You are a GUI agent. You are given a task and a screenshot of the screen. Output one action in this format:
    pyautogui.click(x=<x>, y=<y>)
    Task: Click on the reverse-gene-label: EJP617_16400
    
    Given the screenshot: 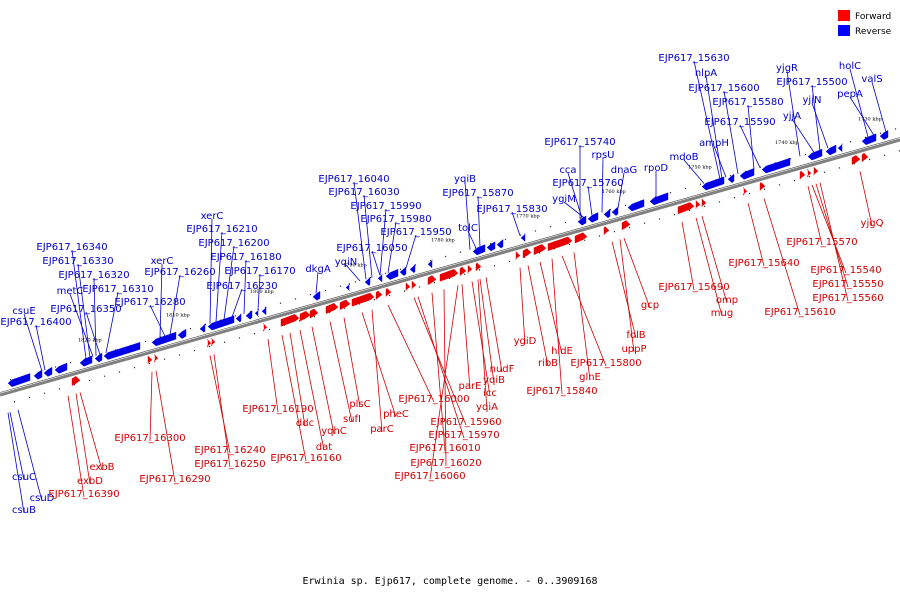 What is the action you would take?
    pyautogui.click(x=35, y=322)
    